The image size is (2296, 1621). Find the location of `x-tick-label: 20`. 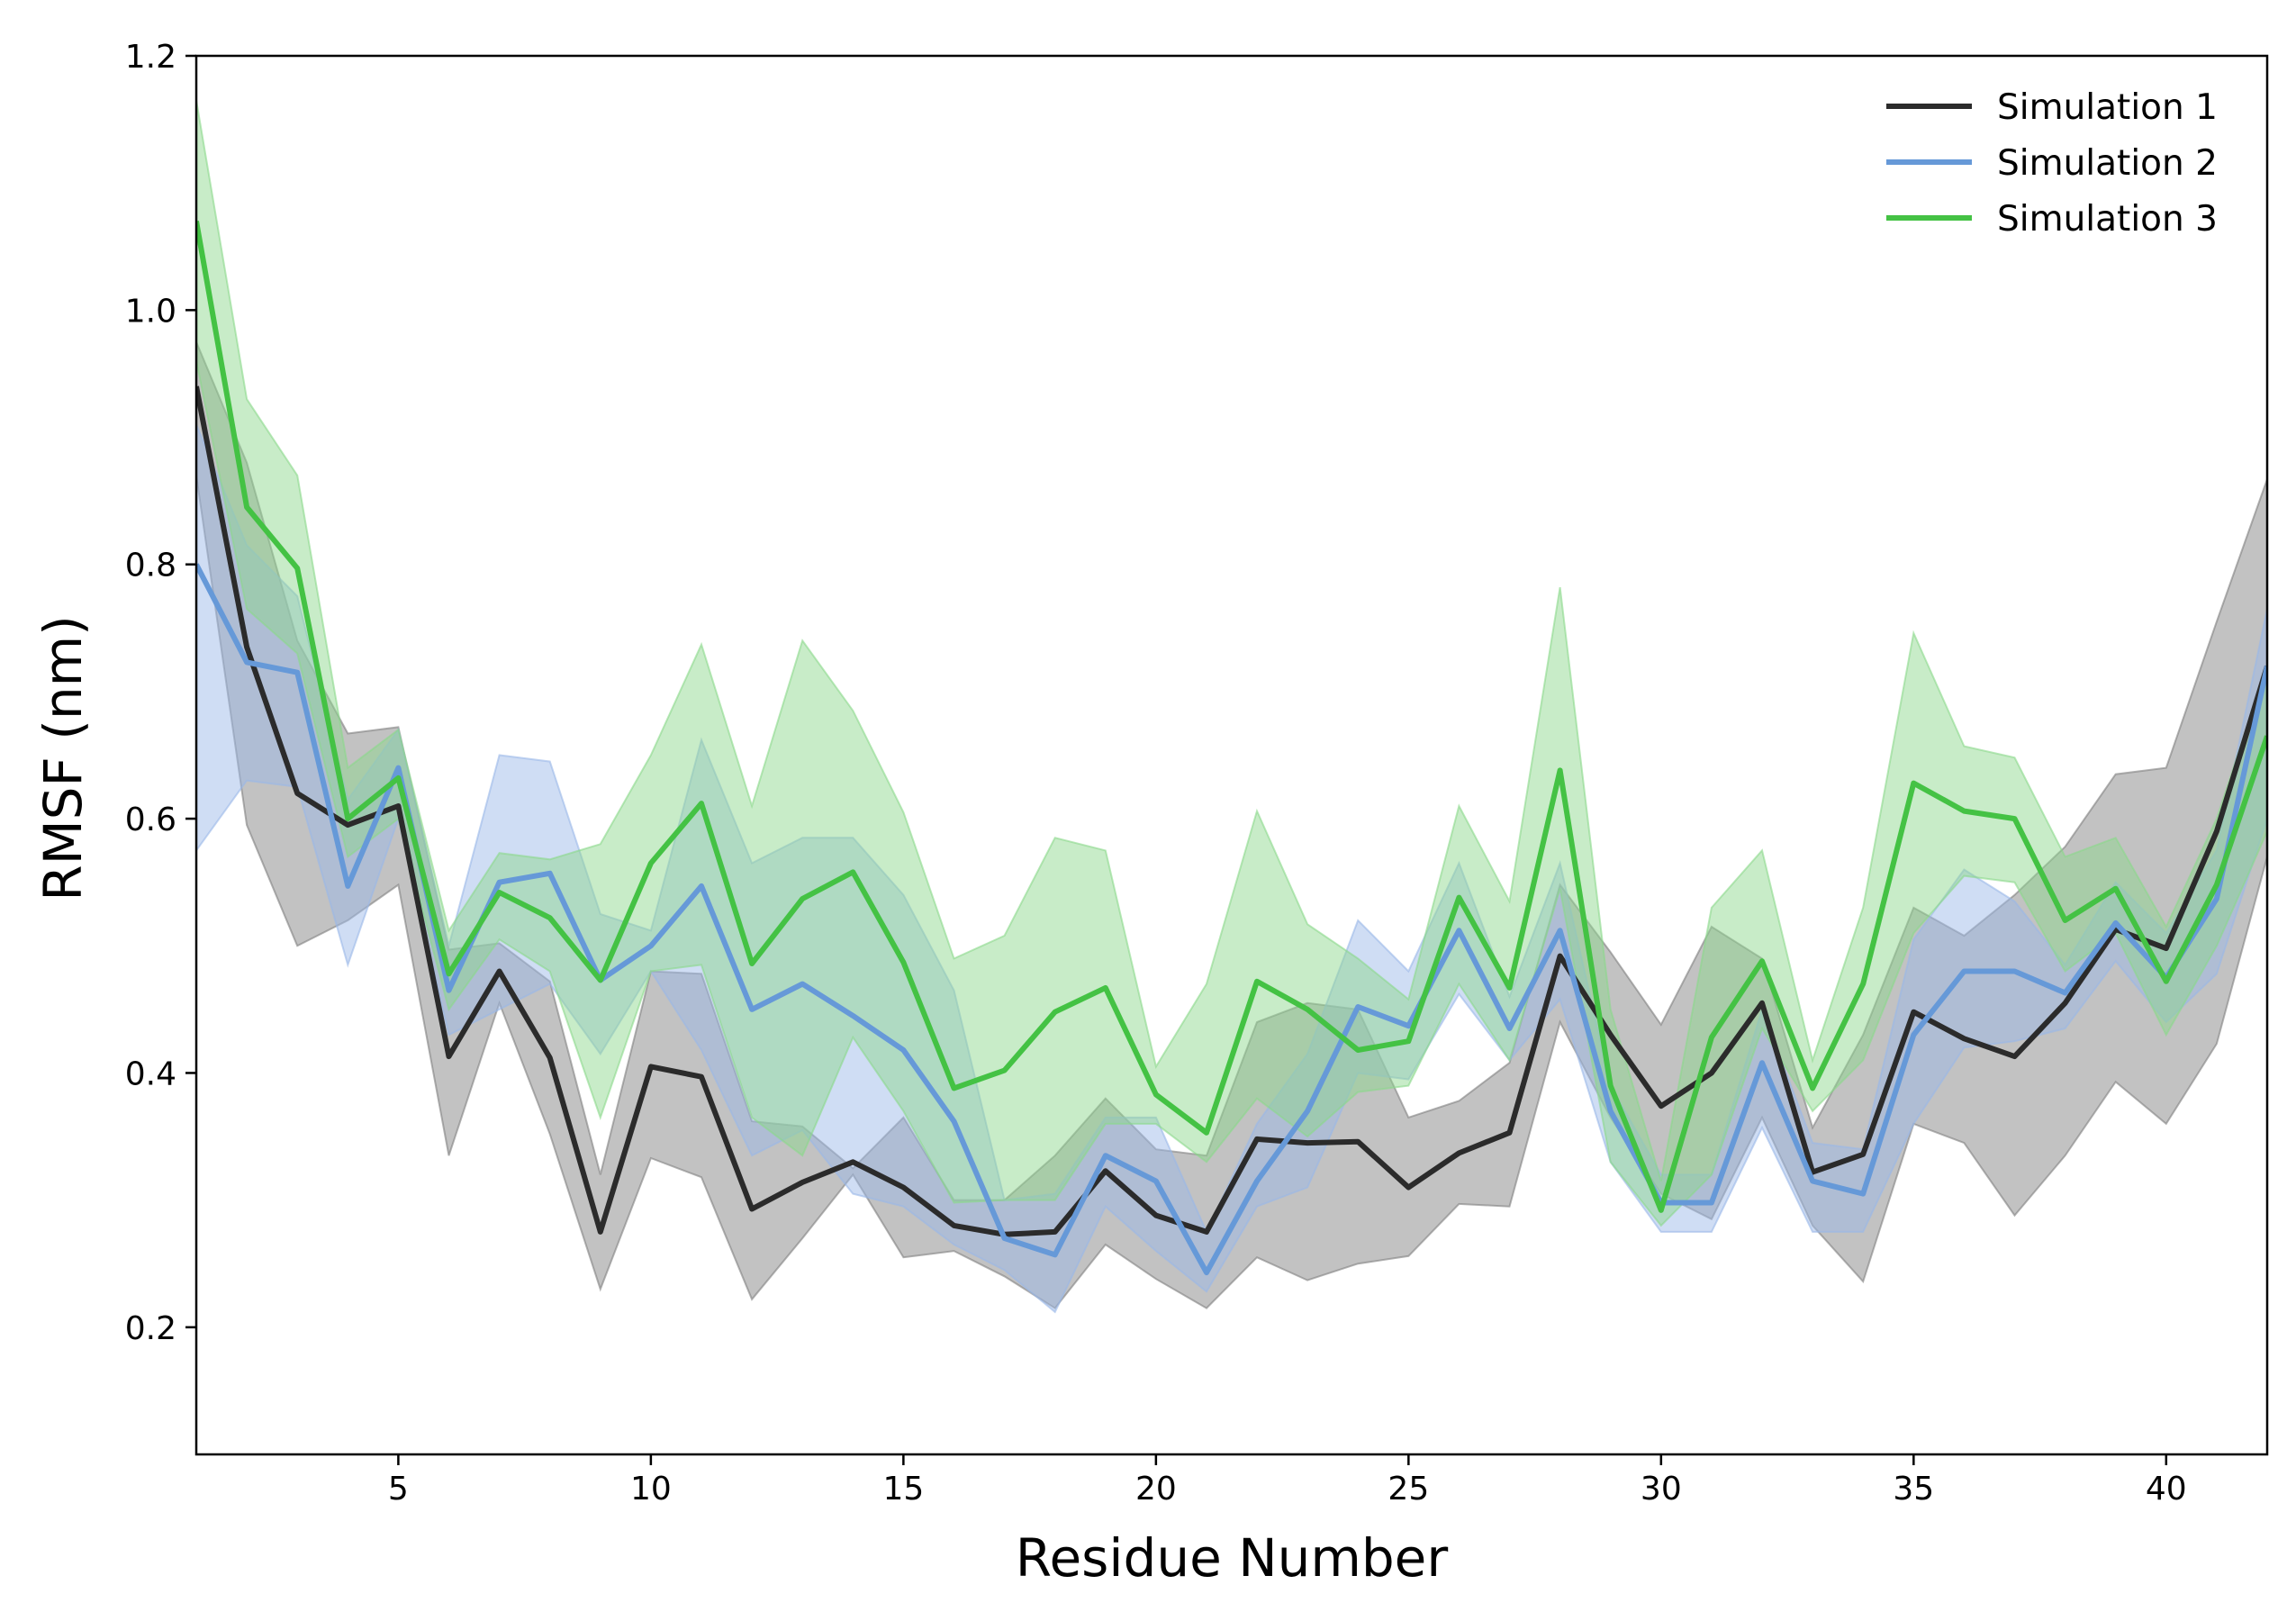

x-tick-label: 20 is located at coordinates (1156, 1489).